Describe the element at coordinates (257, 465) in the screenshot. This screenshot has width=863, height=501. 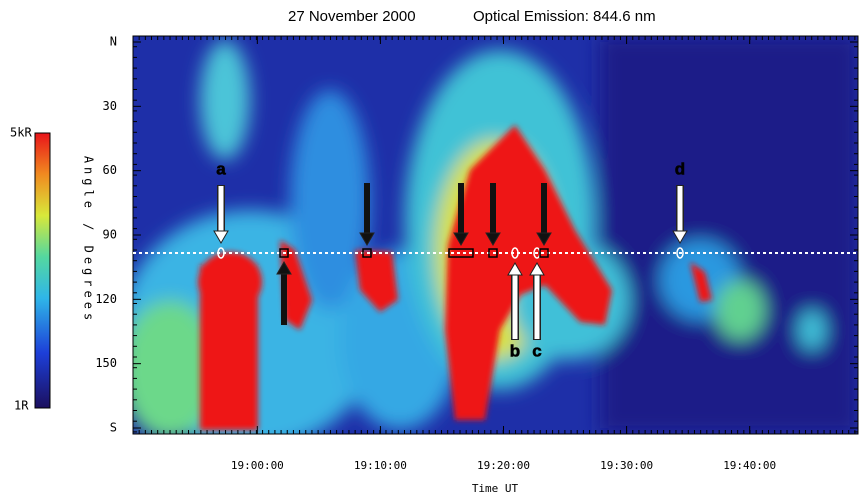
I see `x-tick-label: 19:00:00` at that location.